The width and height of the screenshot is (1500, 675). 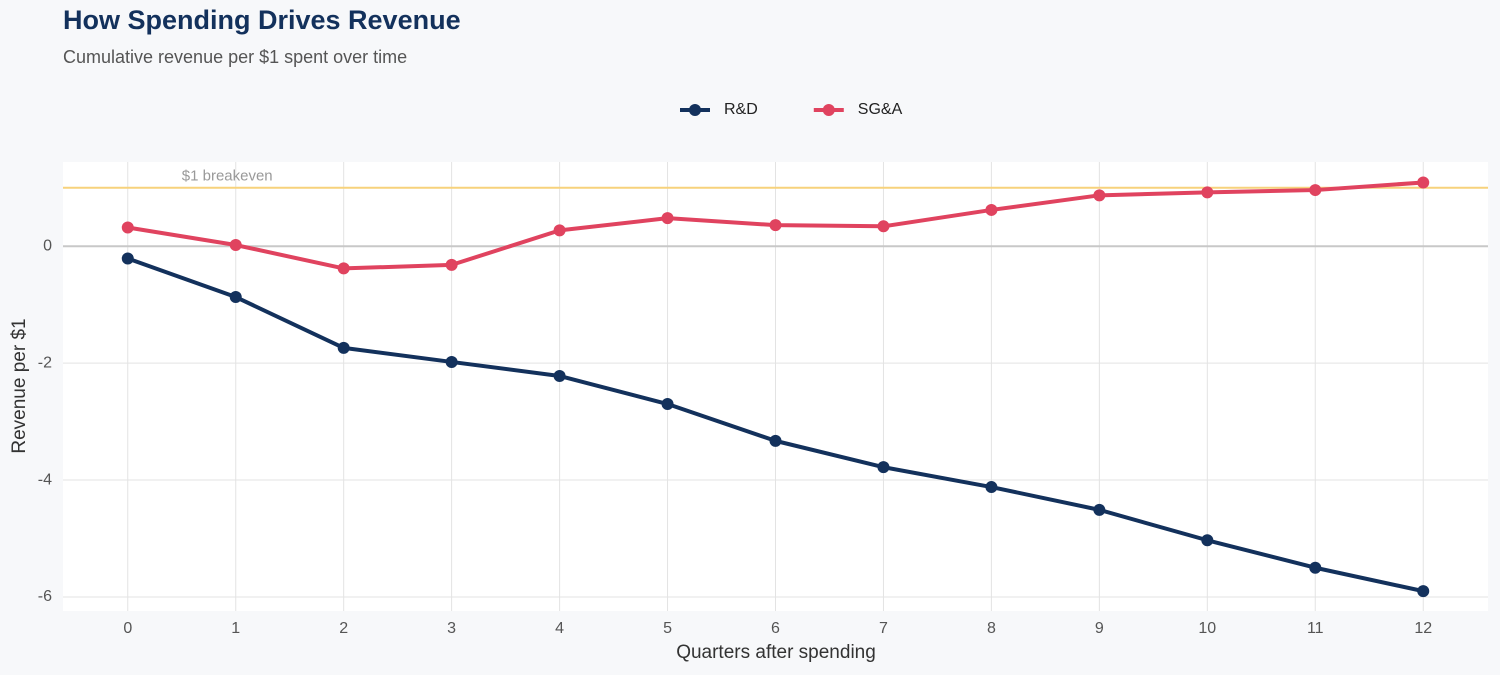 I want to click on x-tick-label: 9, so click(x=1099, y=628).